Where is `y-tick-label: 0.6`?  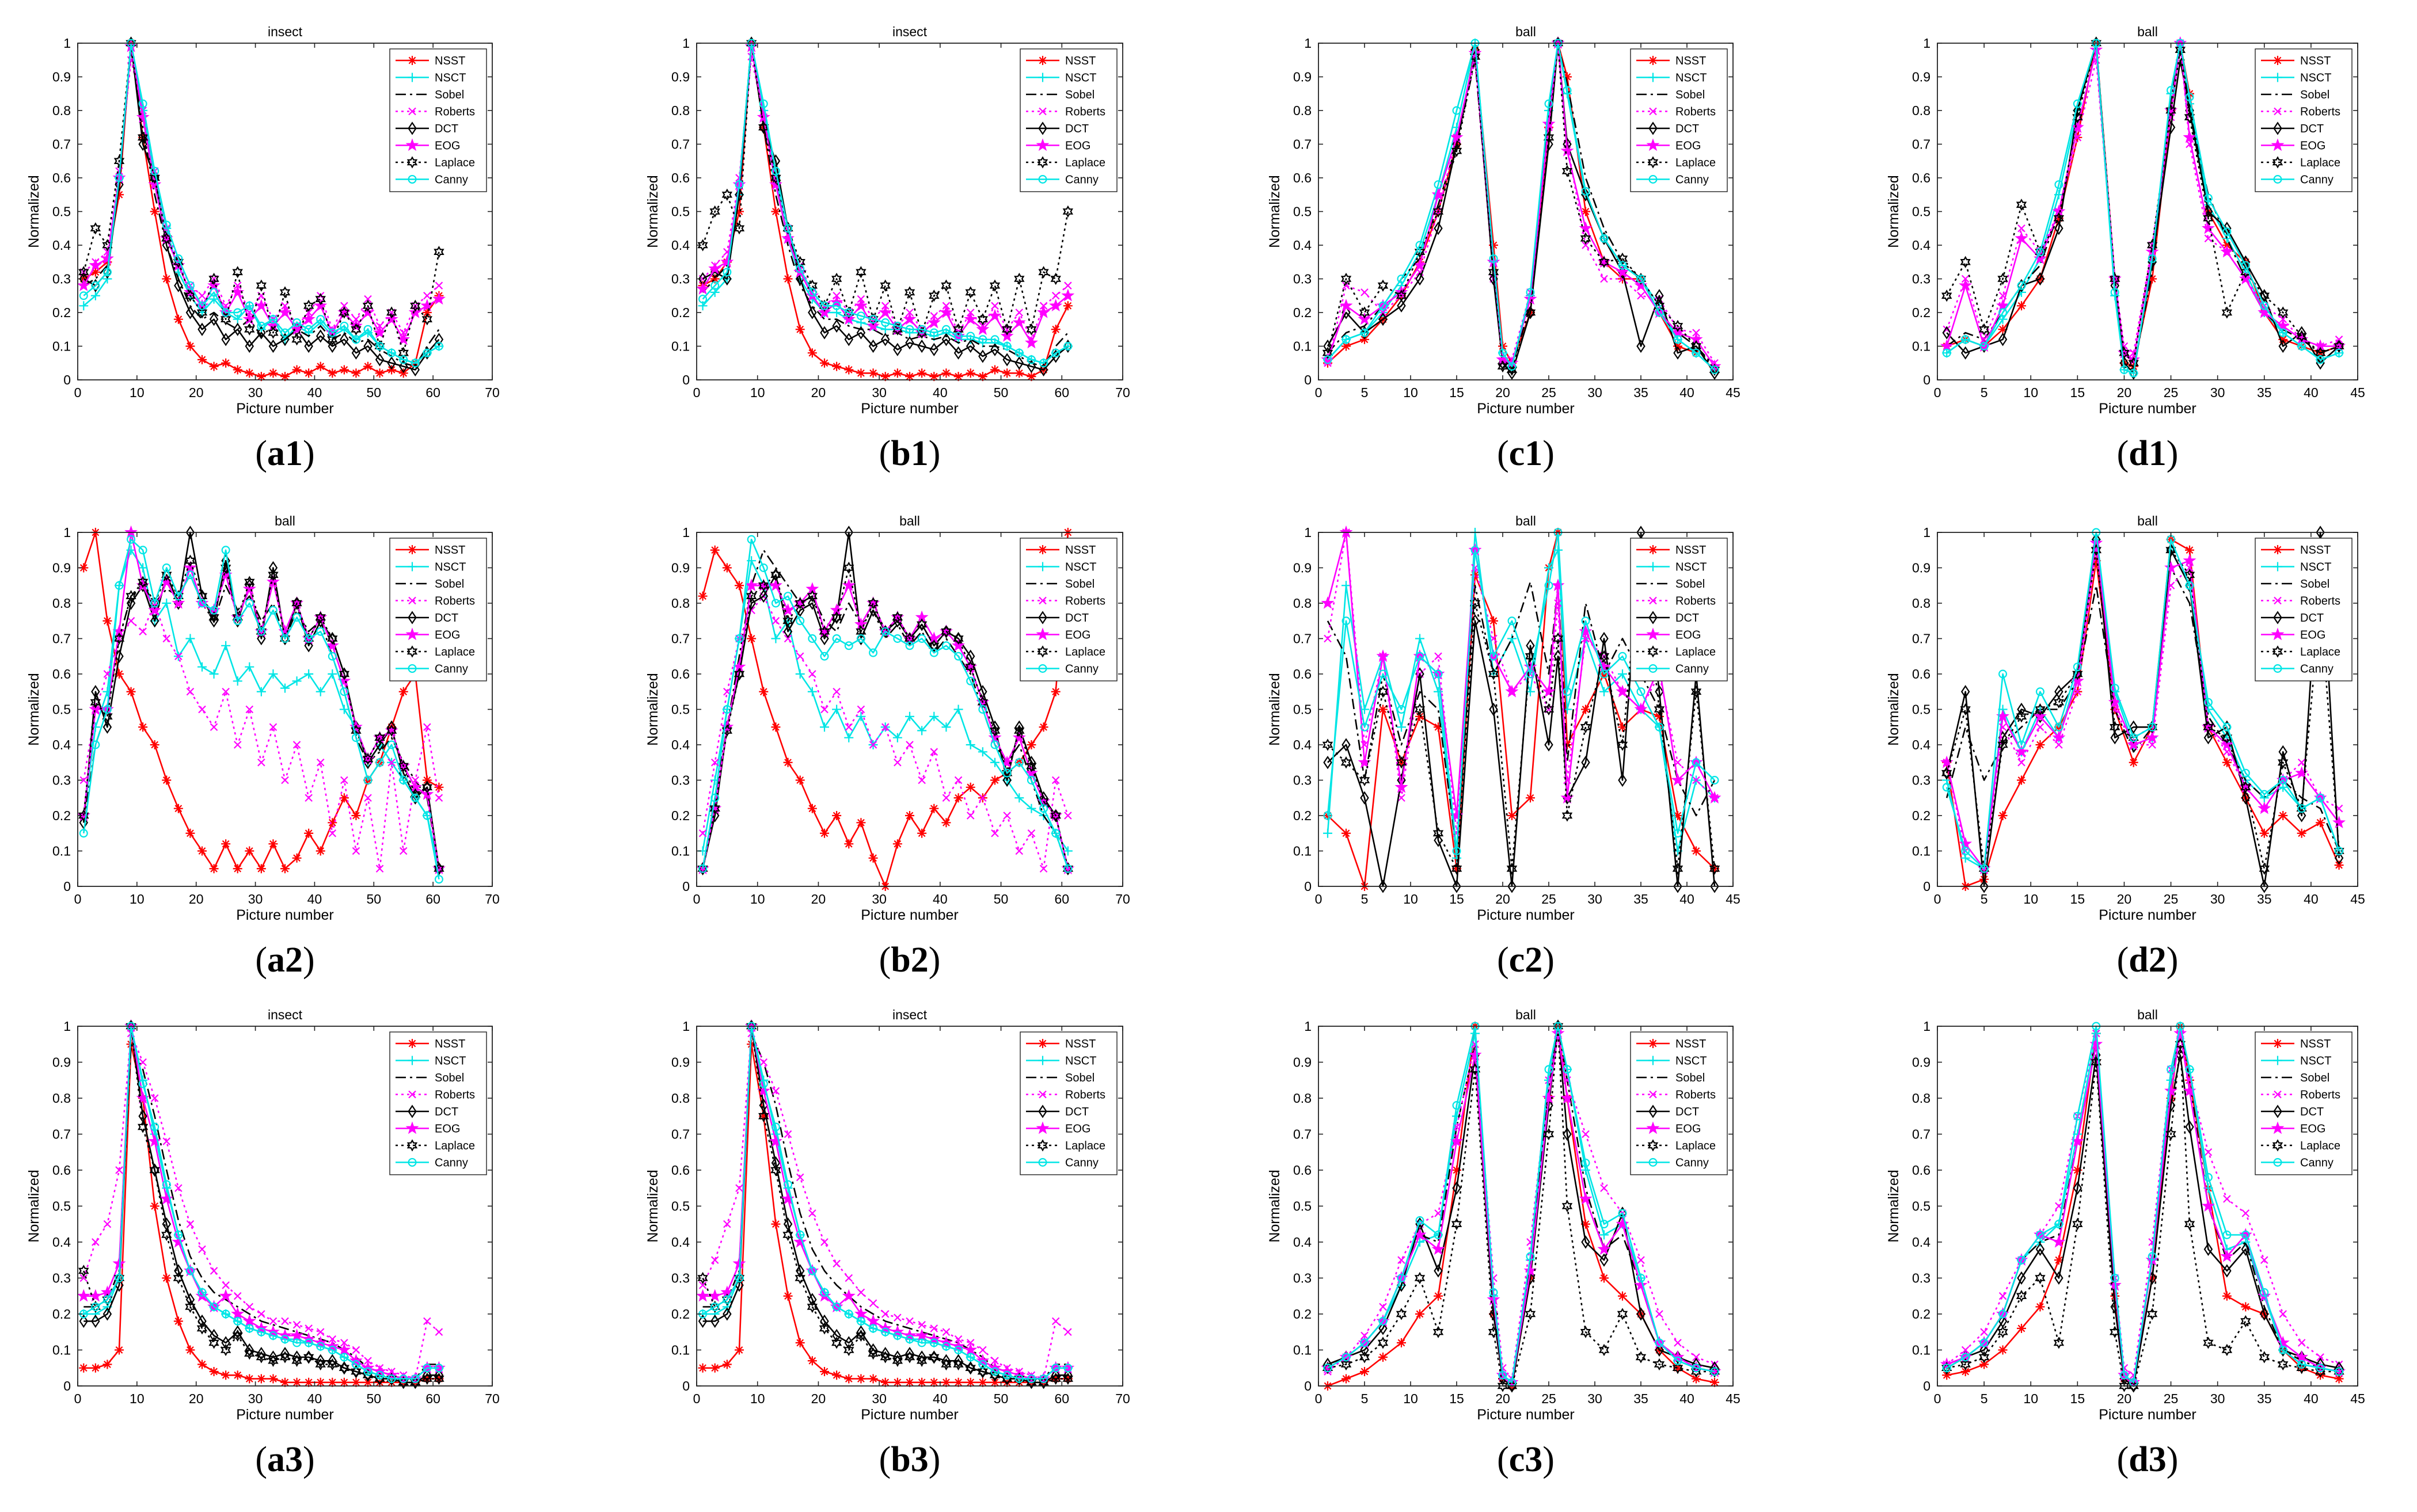
y-tick-label: 0.6 is located at coordinates (1302, 674).